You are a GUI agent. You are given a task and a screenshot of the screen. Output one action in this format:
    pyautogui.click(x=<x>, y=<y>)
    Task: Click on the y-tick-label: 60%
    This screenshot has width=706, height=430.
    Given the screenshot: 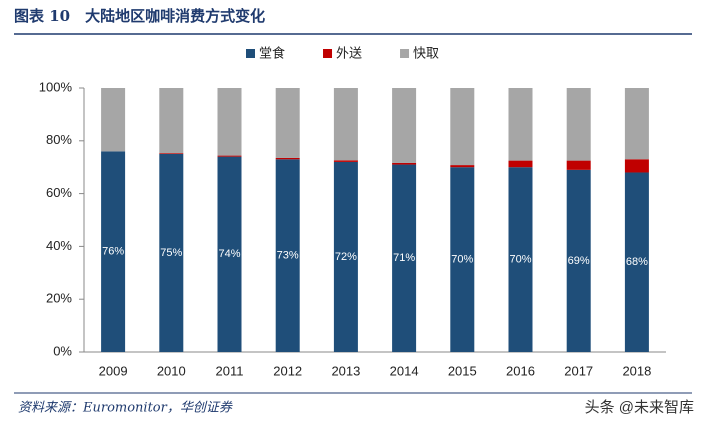 What is the action you would take?
    pyautogui.click(x=59, y=192)
    